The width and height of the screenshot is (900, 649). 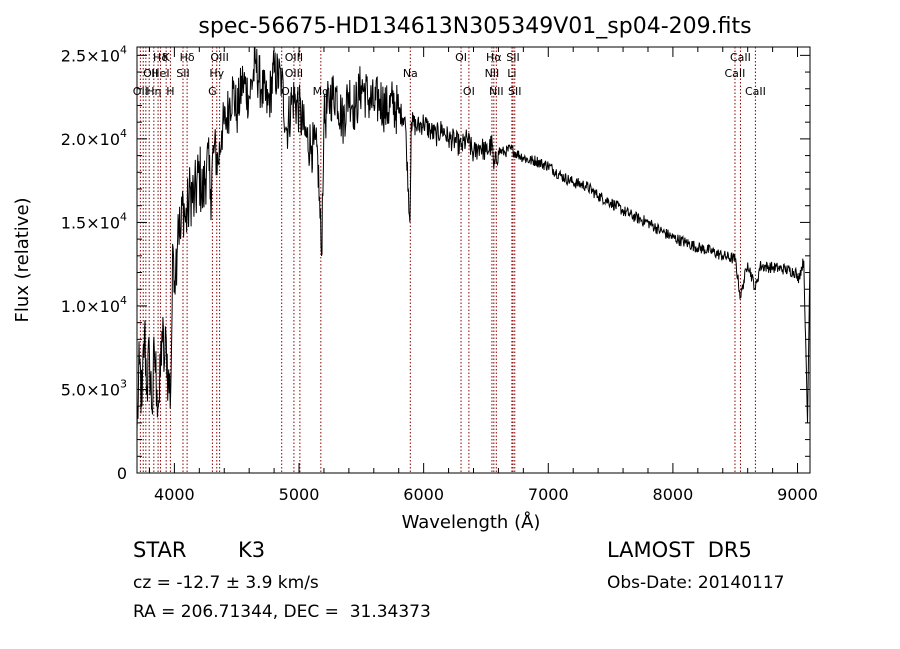 What do you see at coordinates (122, 473) in the screenshot?
I see `y-tick-label: 0` at bounding box center [122, 473].